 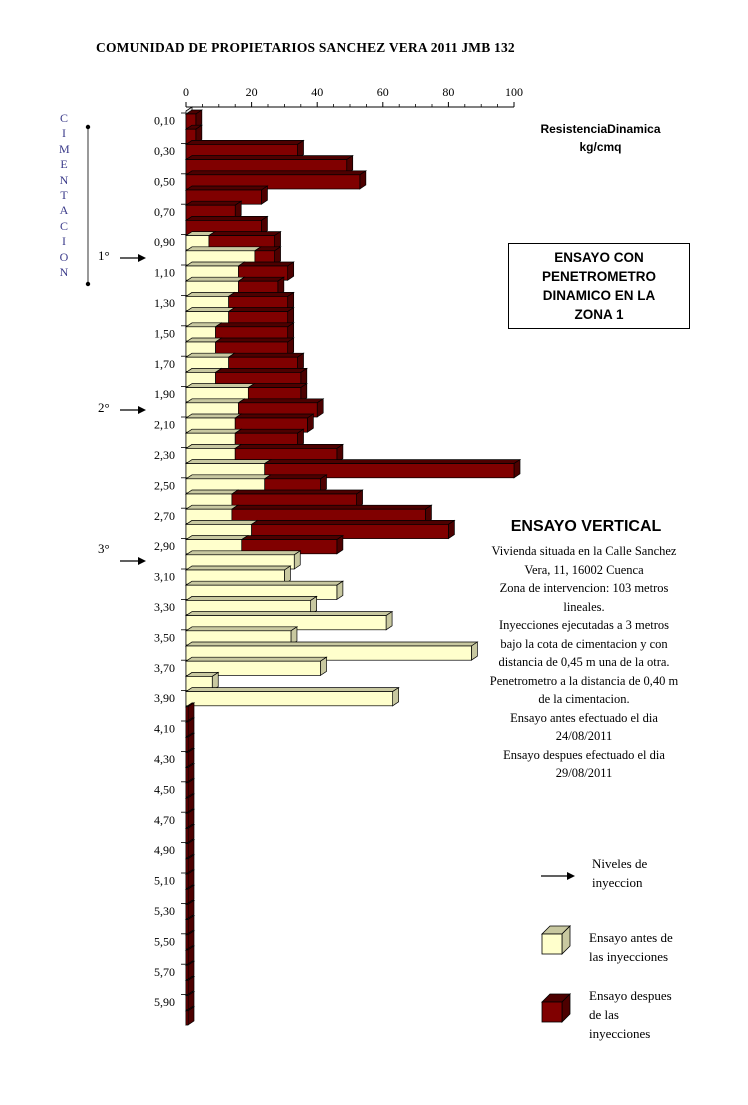 What do you see at coordinates (558, 876) in the screenshot?
I see `legend-arrow-icon` at bounding box center [558, 876].